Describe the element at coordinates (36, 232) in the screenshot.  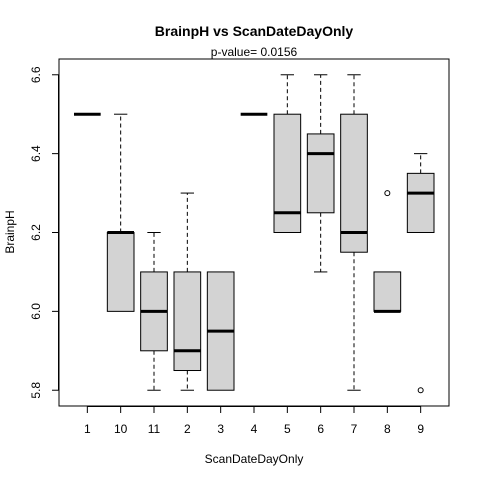
I see `y-tick-label: 6.2` at that location.